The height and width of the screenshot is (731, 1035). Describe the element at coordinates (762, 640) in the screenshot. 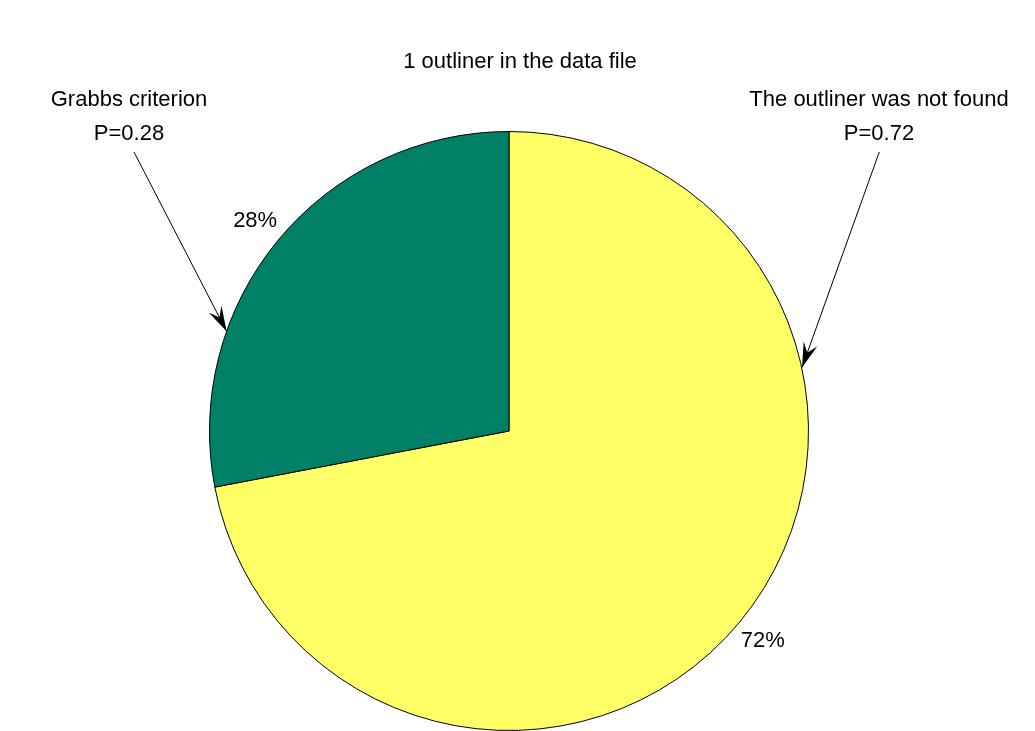

I see `data-label: 72%` at that location.